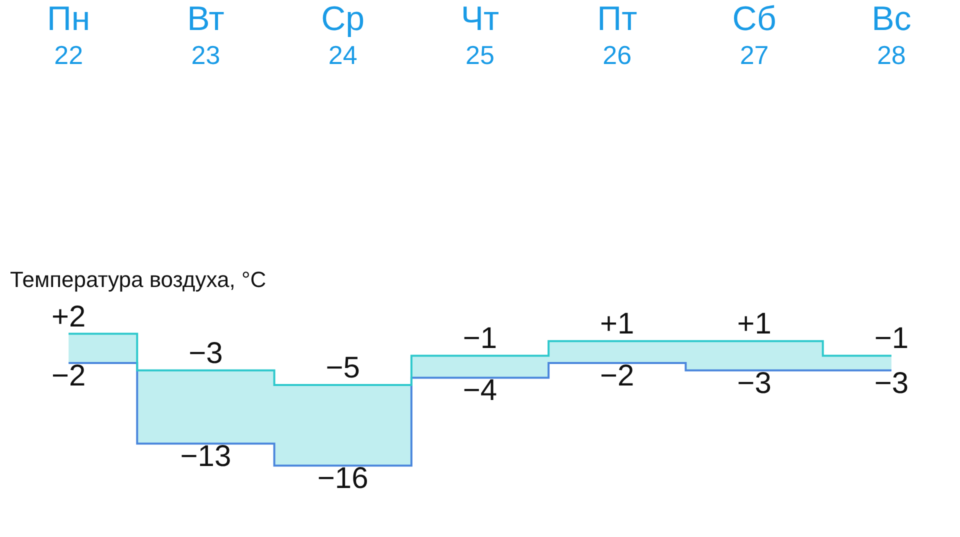 The height and width of the screenshot is (537, 960). Describe the element at coordinates (205, 35) in the screenshot. I see `x-tick-label: Вт 23` at that location.